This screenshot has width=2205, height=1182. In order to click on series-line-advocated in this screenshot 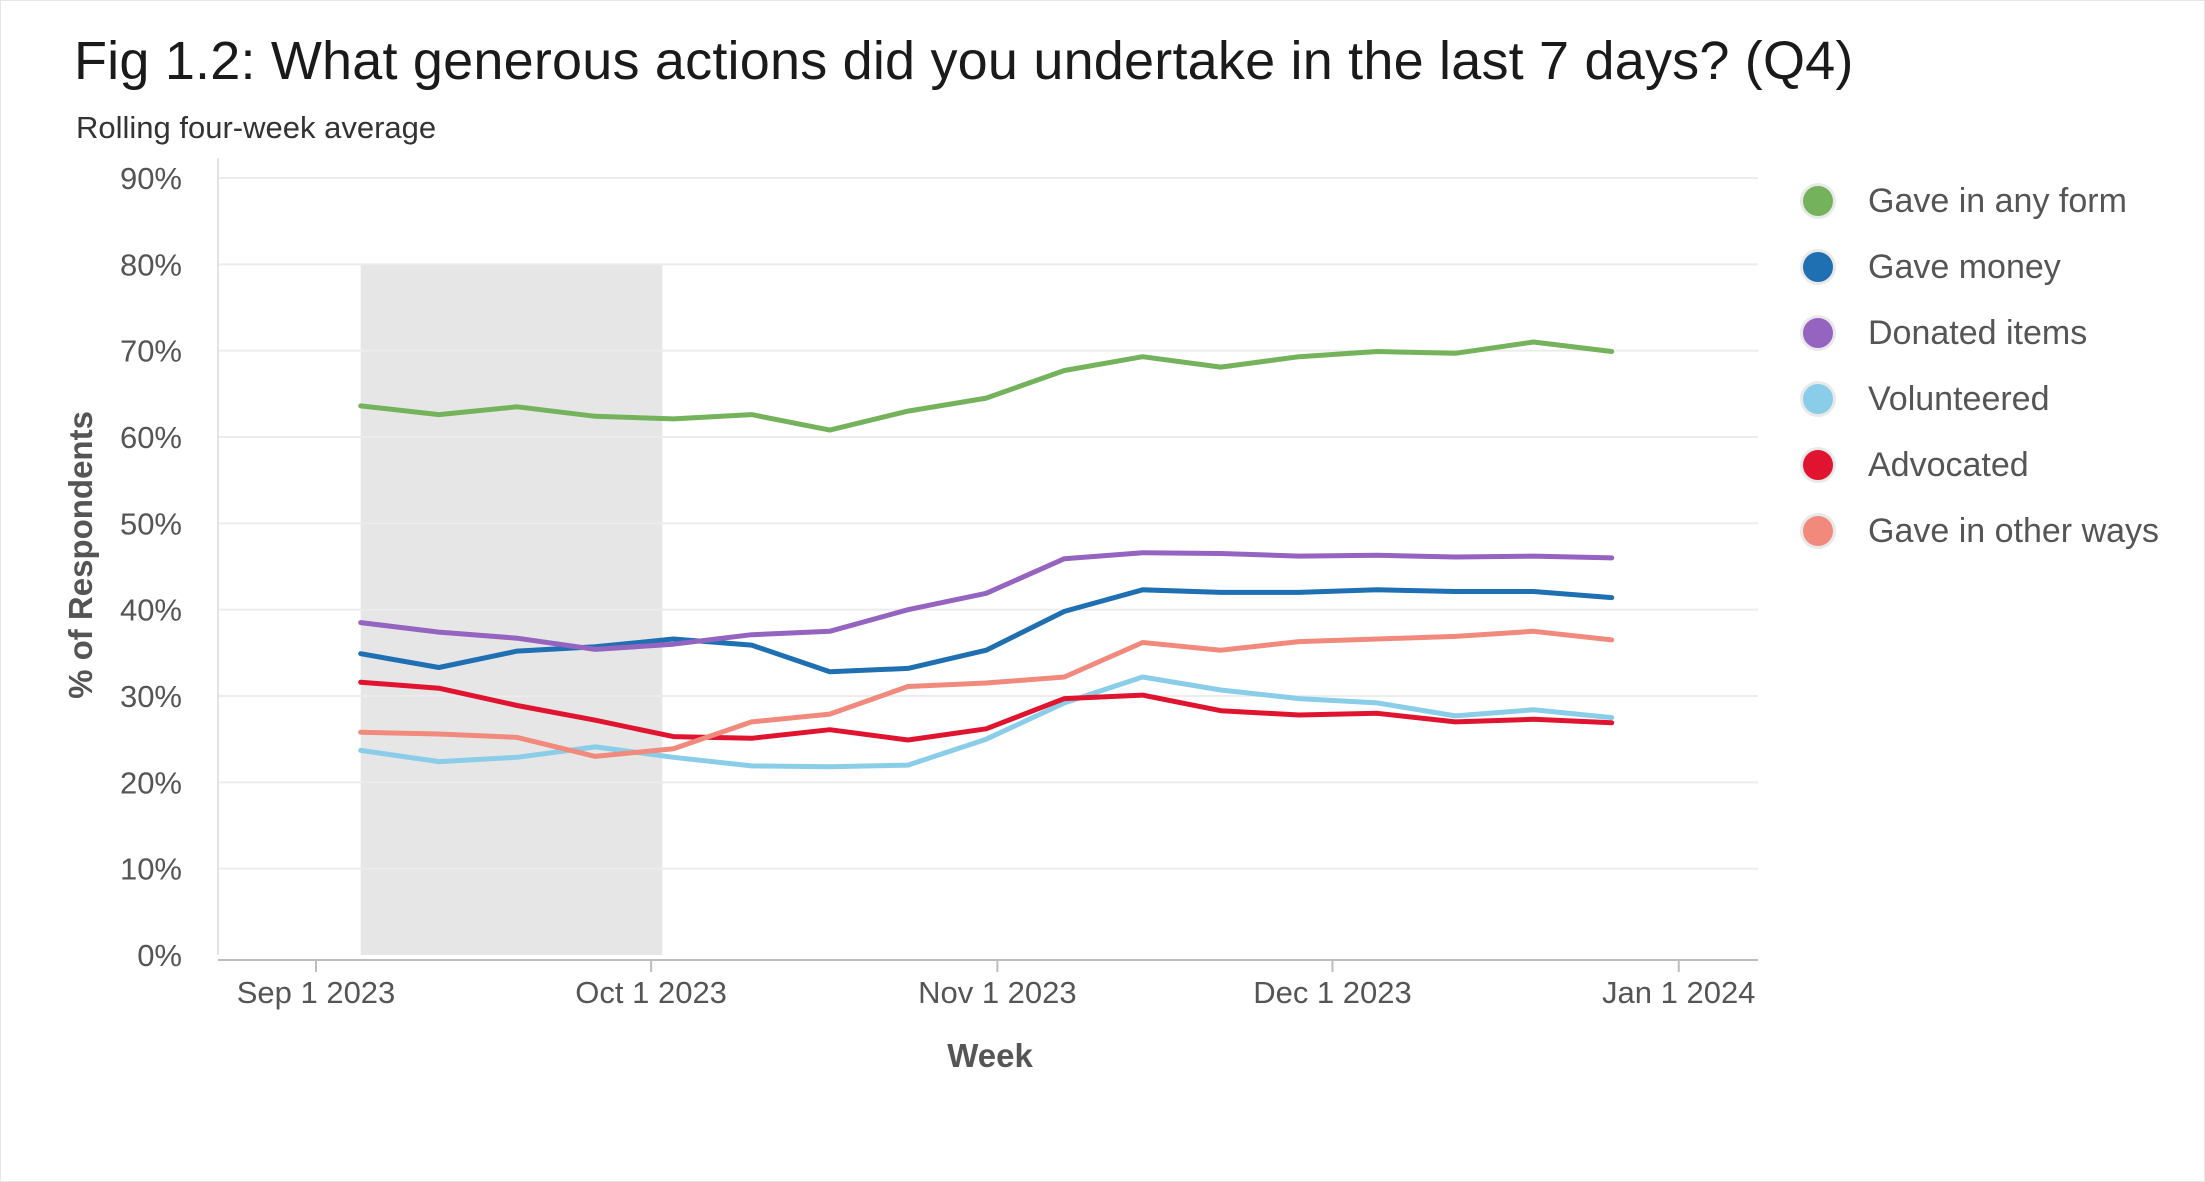, I will do `click(986, 711)`.